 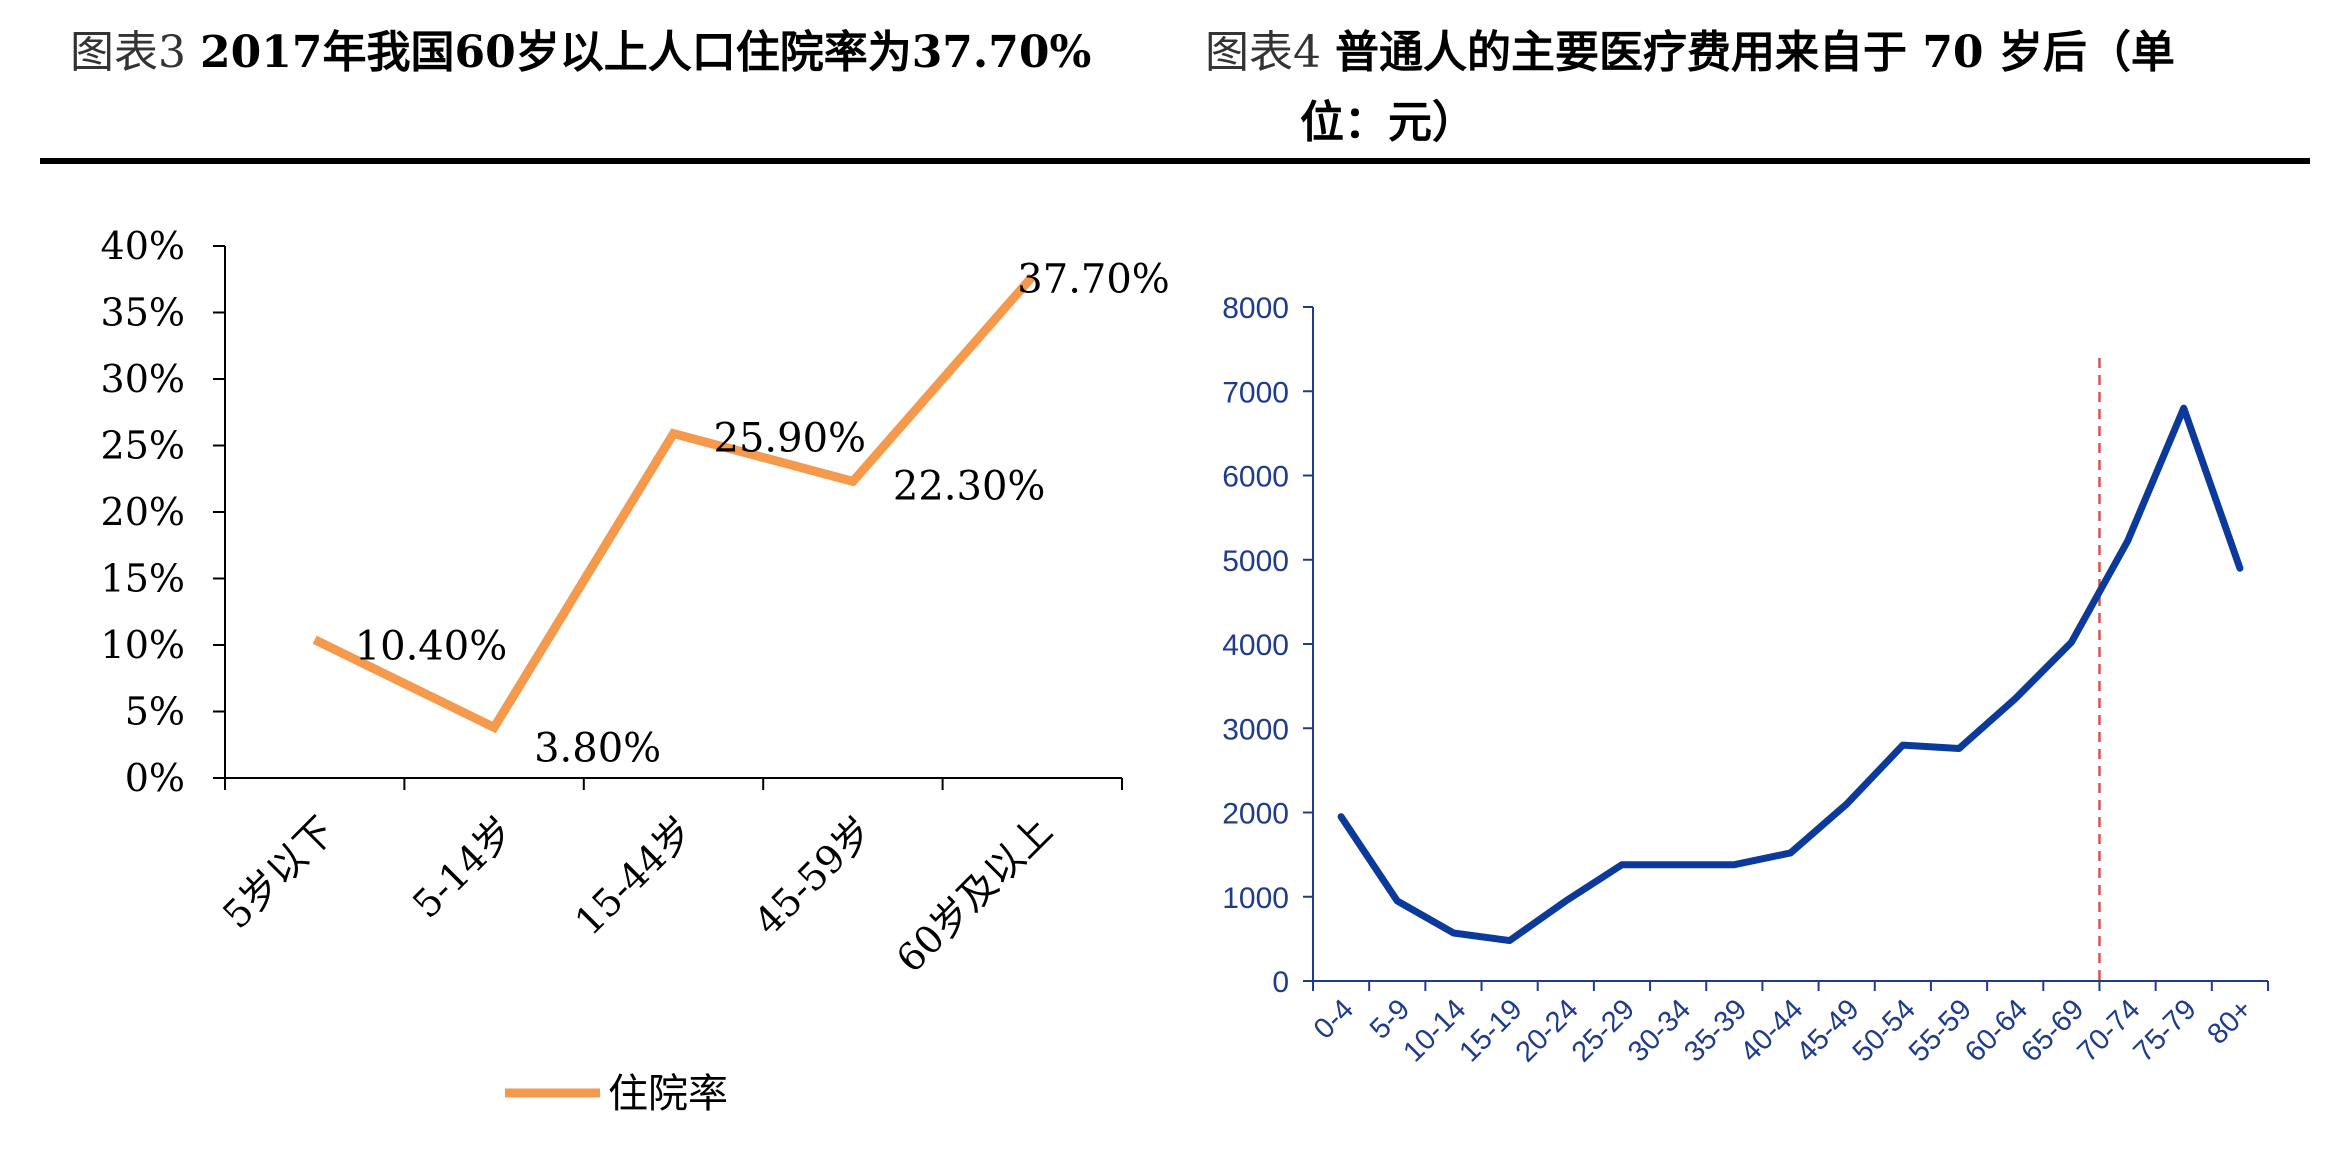 What do you see at coordinates (2165, 1030) in the screenshot?
I see `right-x-category-label: 75-79` at bounding box center [2165, 1030].